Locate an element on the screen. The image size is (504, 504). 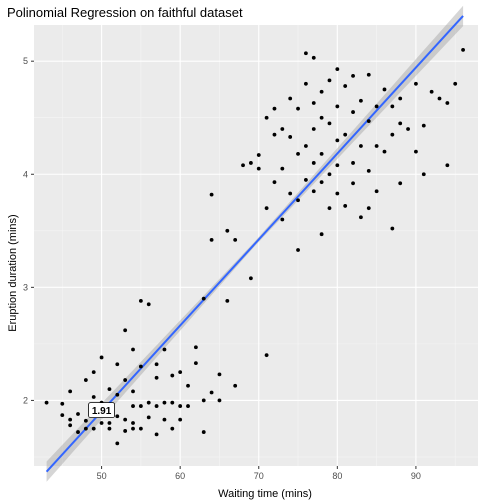
y-tick-label: 2 is located at coordinates (25, 400).